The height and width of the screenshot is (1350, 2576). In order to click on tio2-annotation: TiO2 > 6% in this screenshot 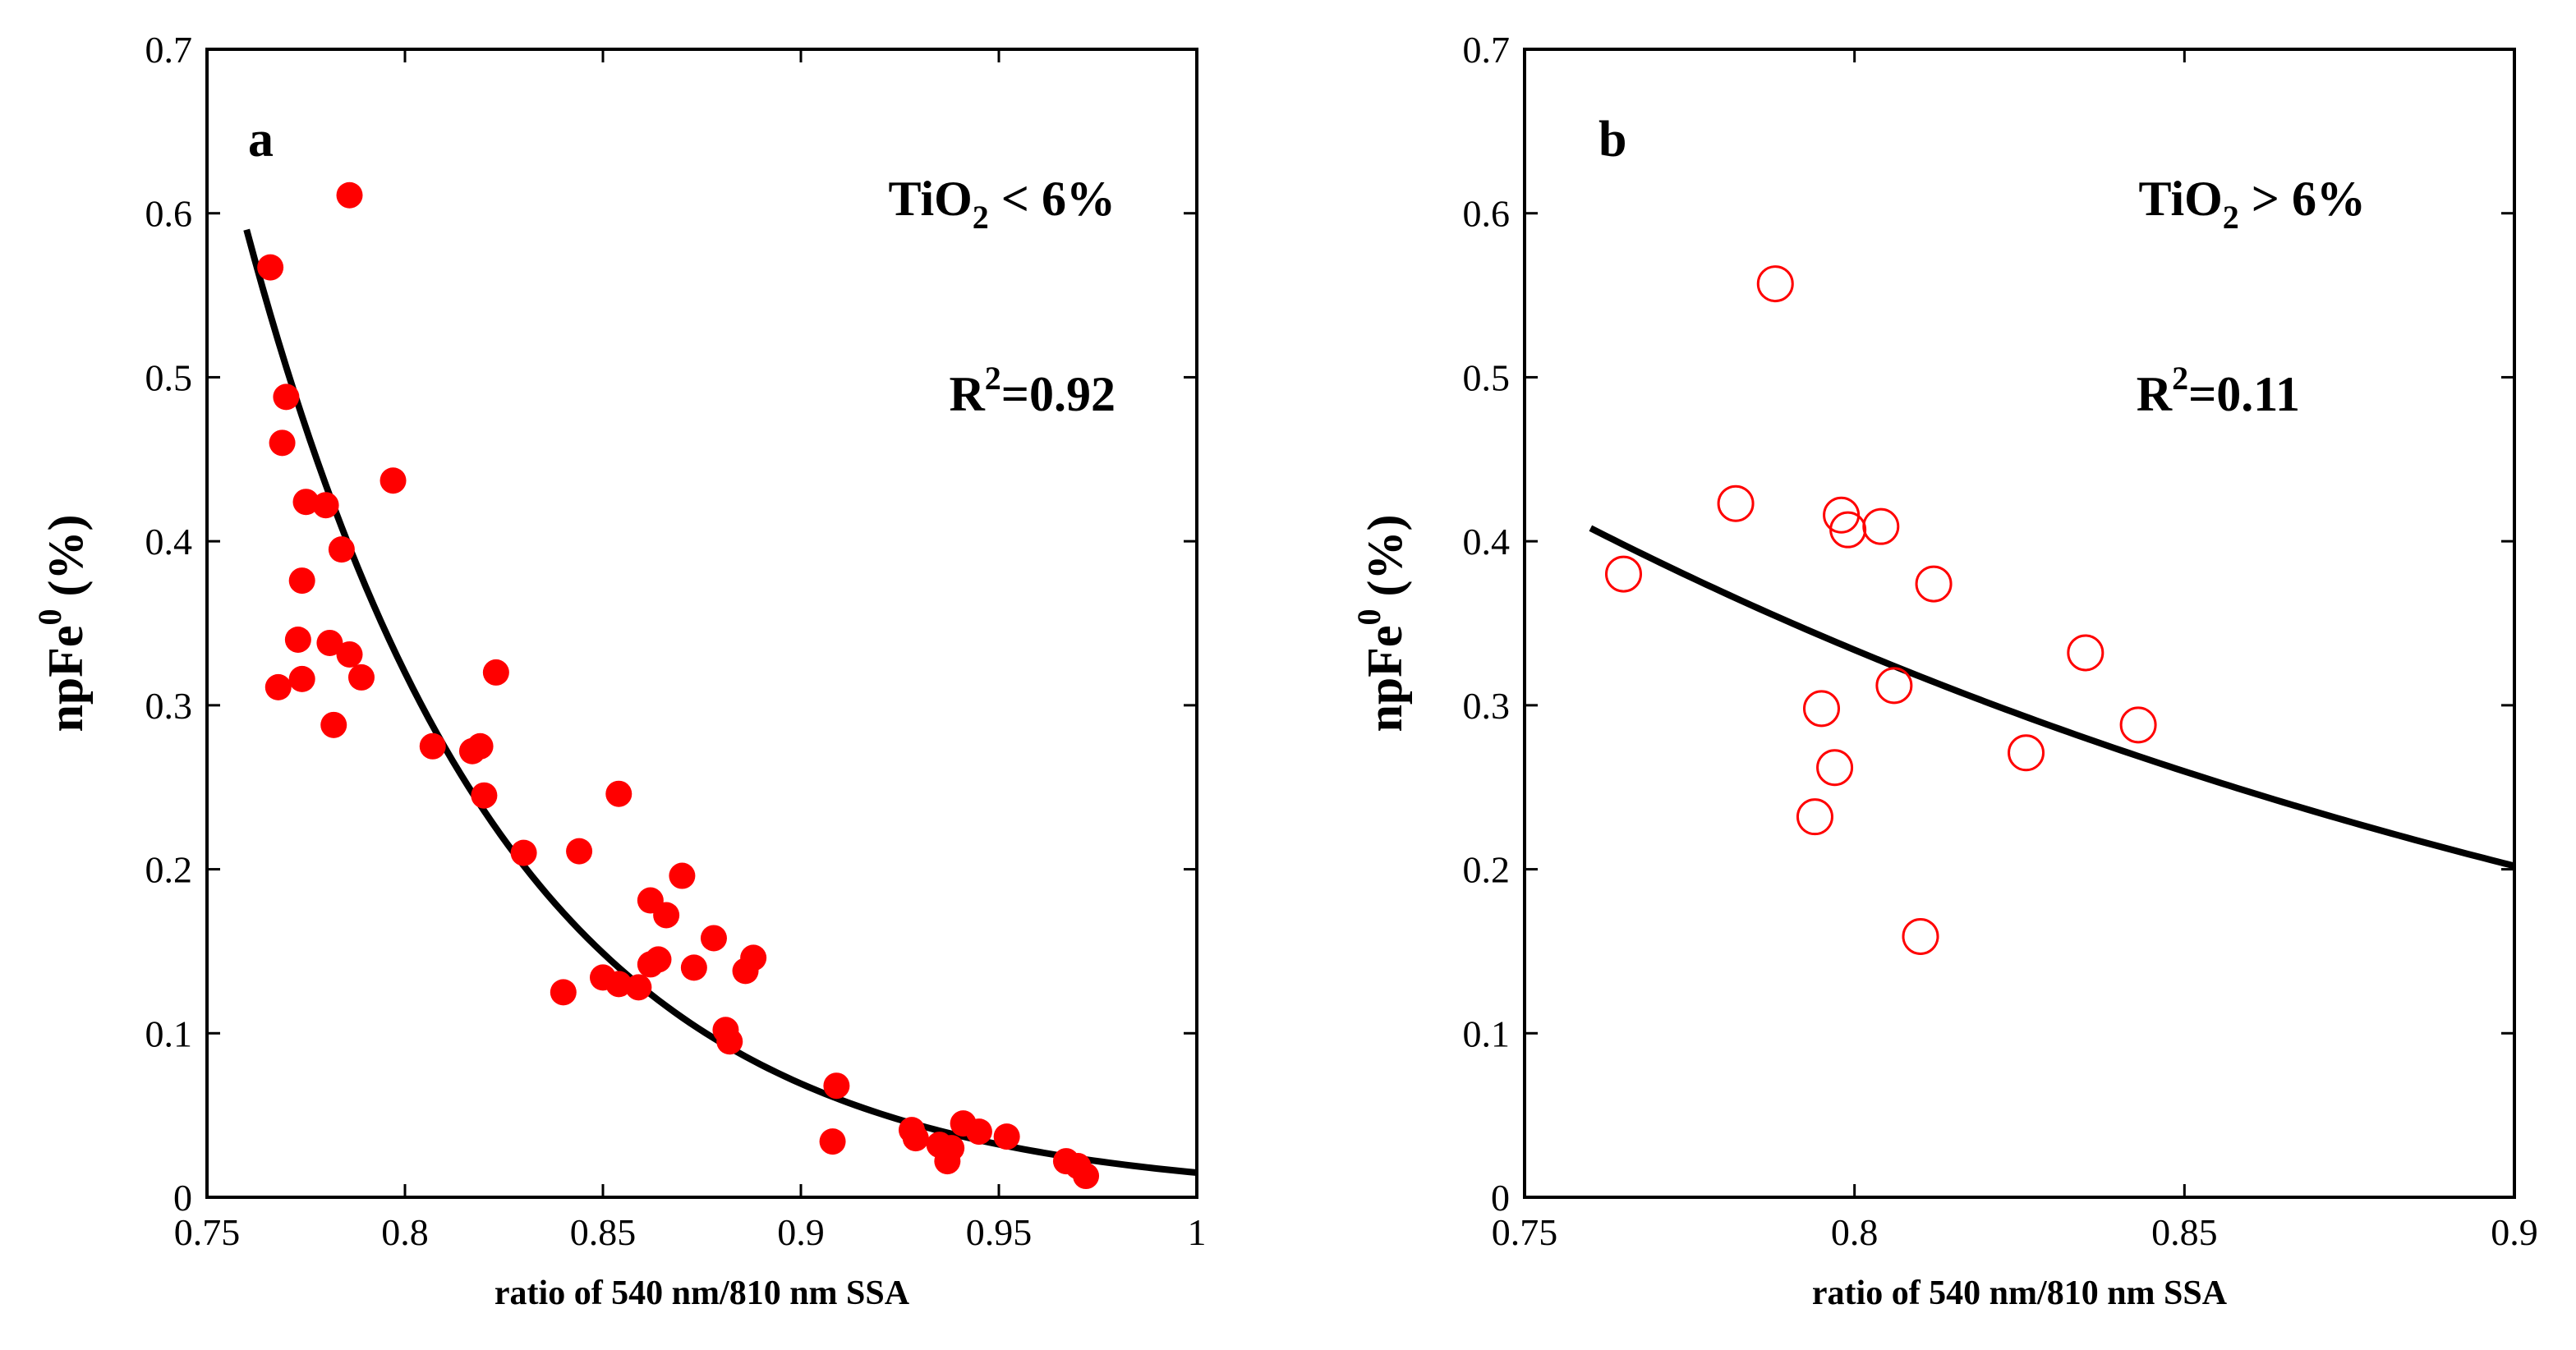, I will do `click(2252, 204)`.